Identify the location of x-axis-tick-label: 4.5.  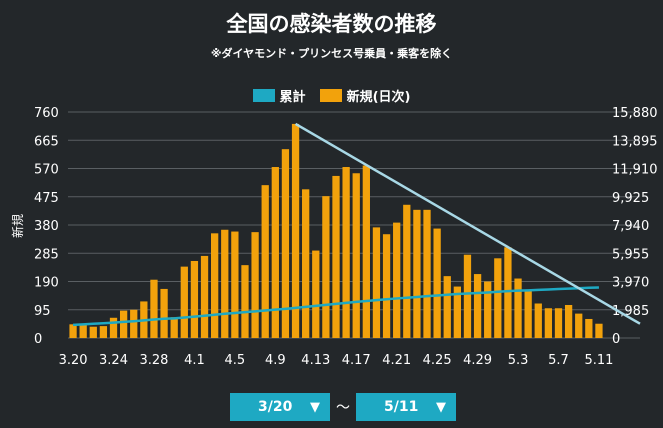
(235, 360).